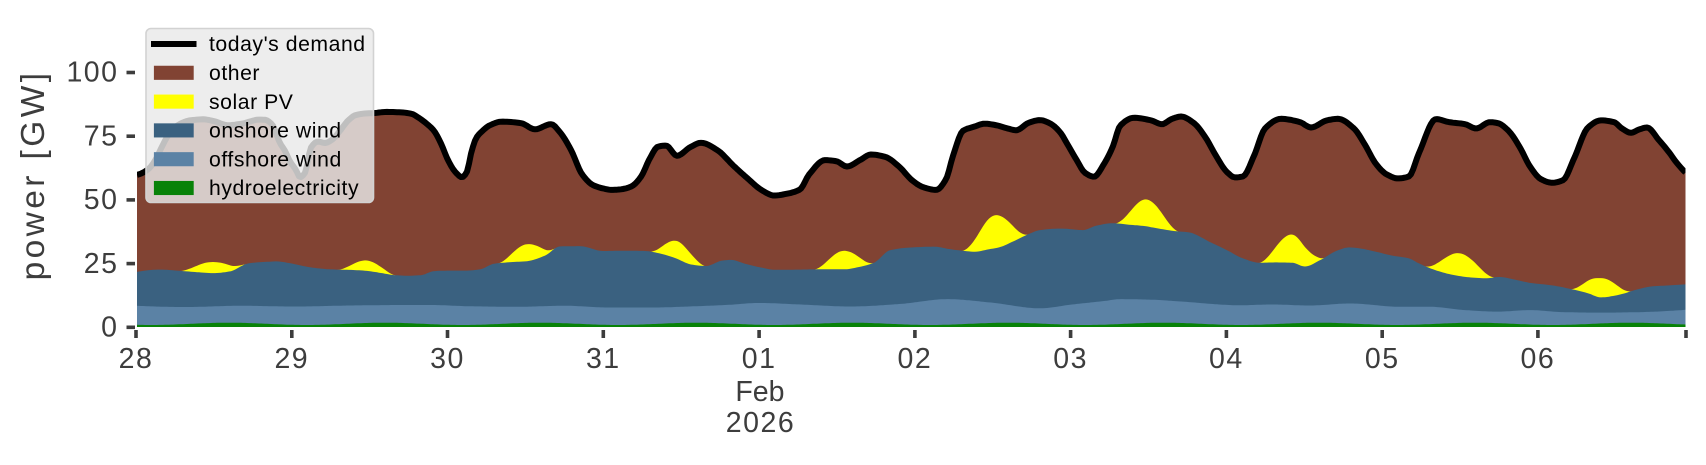 The height and width of the screenshot is (465, 1706). Describe the element at coordinates (251, 102) in the screenshot. I see `svg-text: solar PV` at that location.